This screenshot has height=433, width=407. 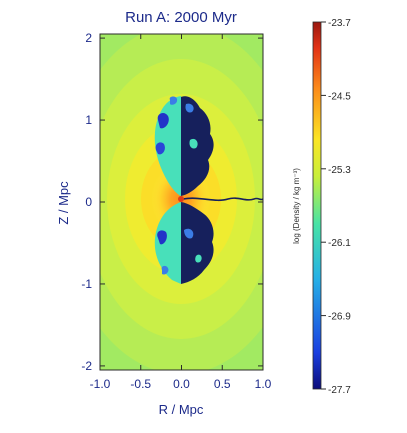 What do you see at coordinates (339, 96) in the screenshot?
I see `colorbar-tick-label: -24.5` at bounding box center [339, 96].